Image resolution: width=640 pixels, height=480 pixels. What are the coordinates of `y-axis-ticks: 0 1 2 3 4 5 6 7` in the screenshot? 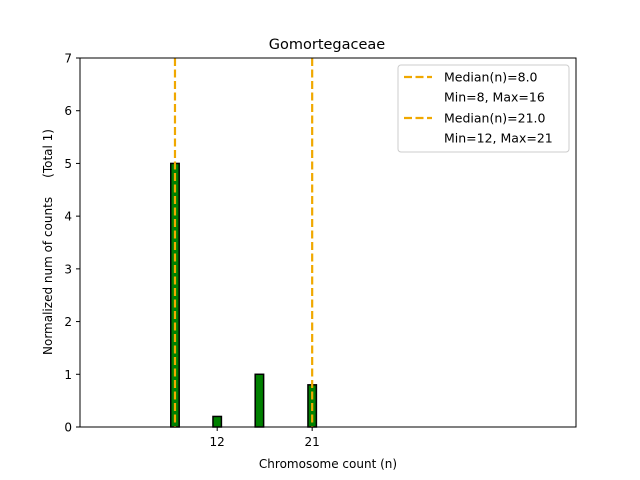 It's located at (72, 243).